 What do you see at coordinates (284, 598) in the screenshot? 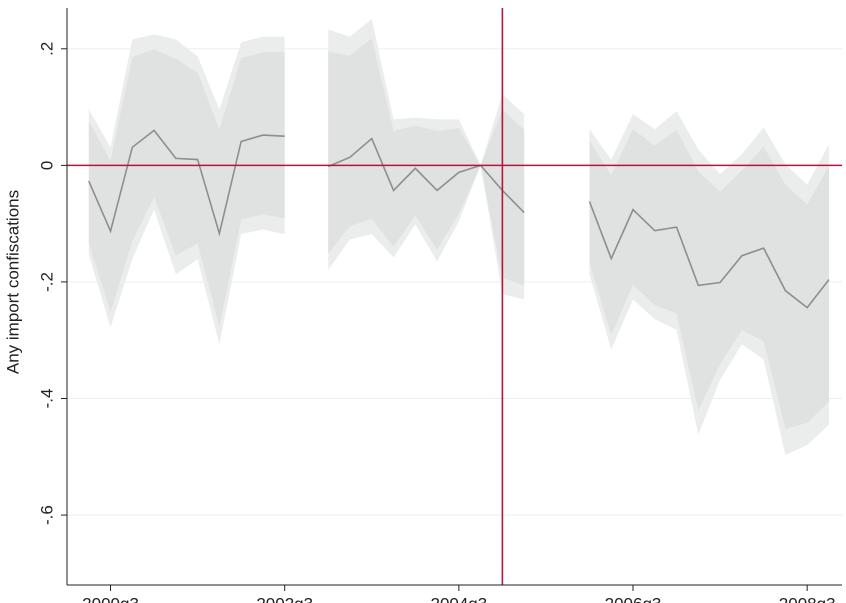
I see `x-tick-label: 2002q3` at bounding box center [284, 598].